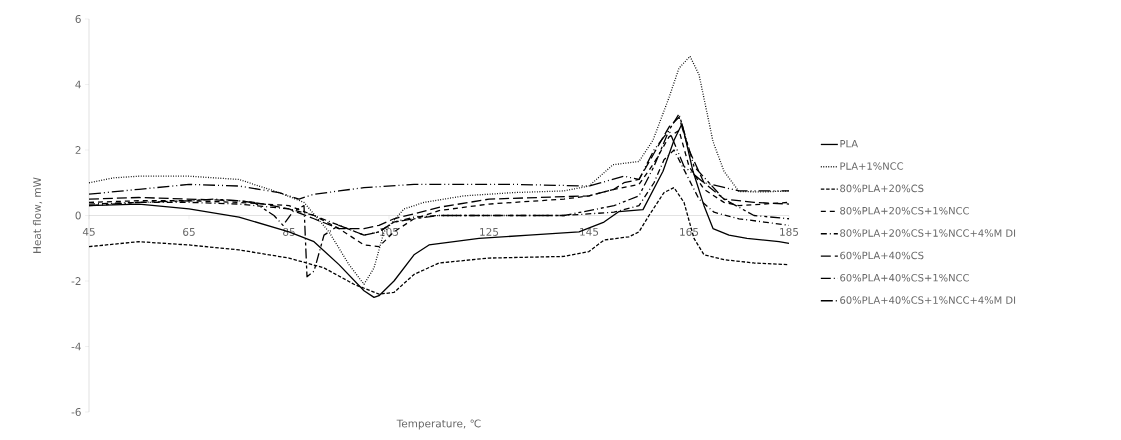  What do you see at coordinates (589, 231) in the screenshot?
I see `x-tick-label: 145` at bounding box center [589, 231].